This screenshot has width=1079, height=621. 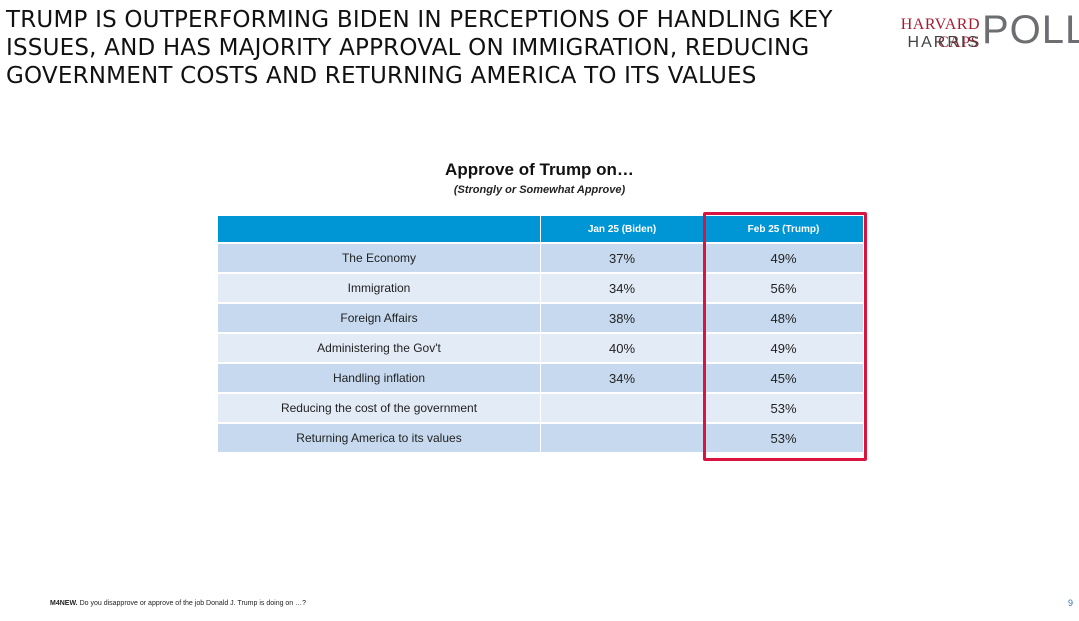 I want to click on harvard-caps-harris-poll-logo: HARVARD CAPS HARRIS POLL, so click(x=967, y=36).